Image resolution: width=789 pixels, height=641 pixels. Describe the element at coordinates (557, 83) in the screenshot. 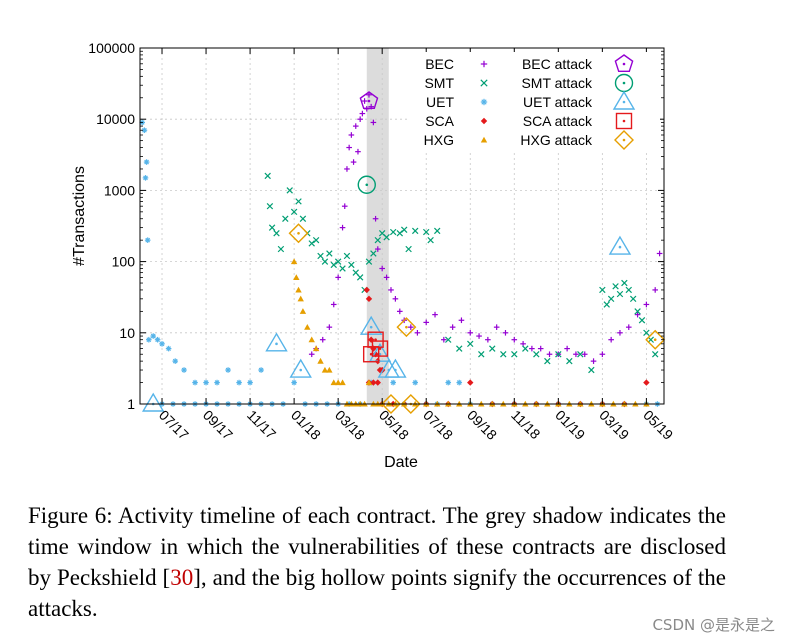

I see `legend-attack-label-smt: SMT attack` at that location.